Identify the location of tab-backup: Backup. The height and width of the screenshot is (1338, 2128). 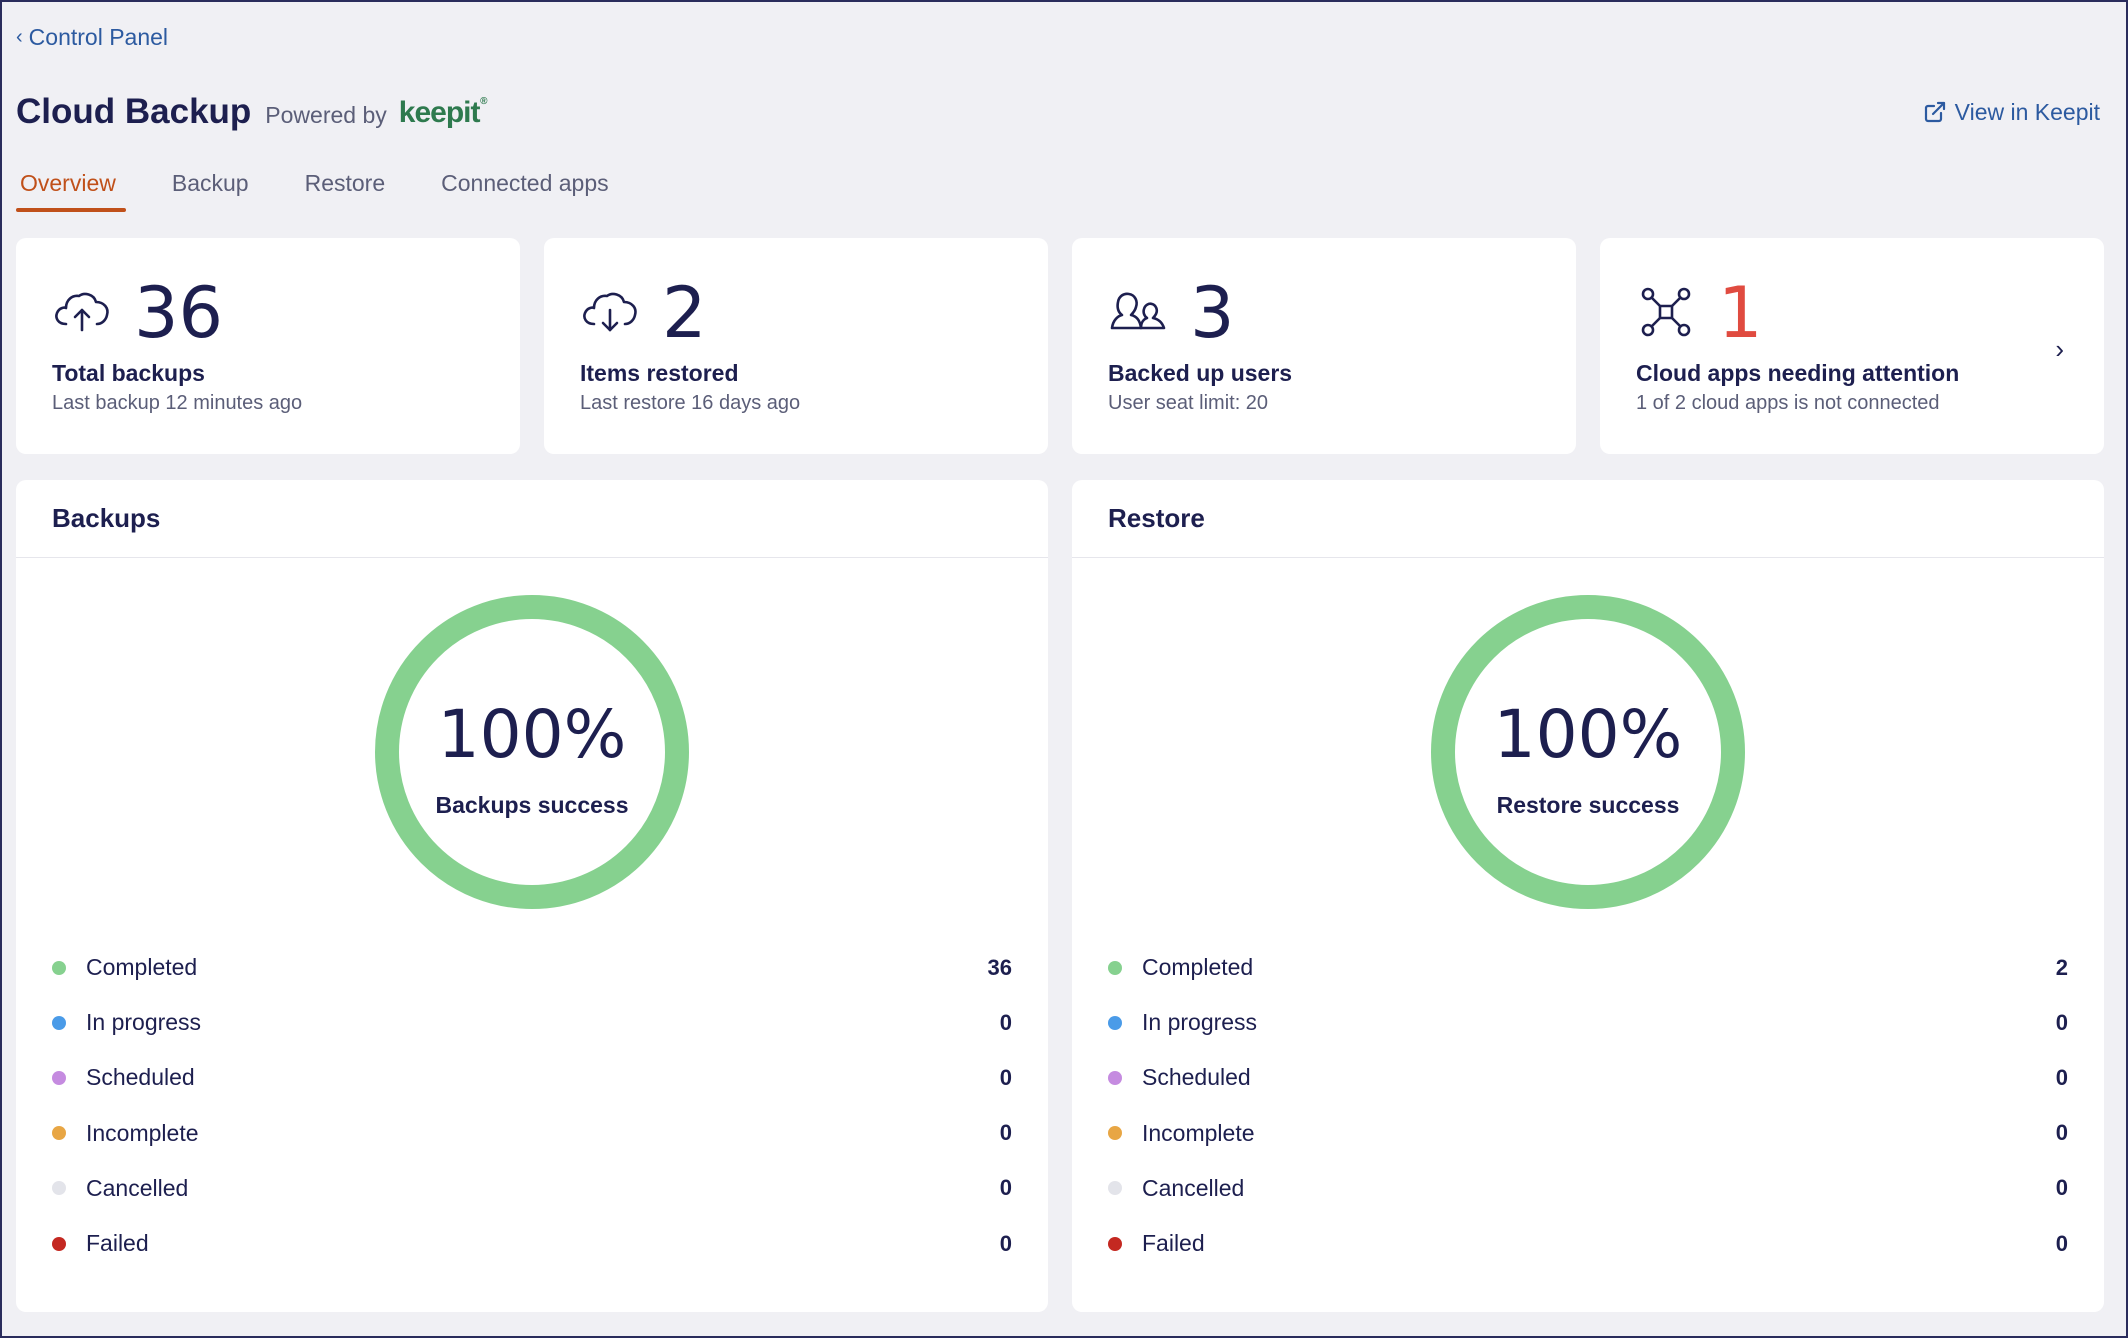
(210, 183).